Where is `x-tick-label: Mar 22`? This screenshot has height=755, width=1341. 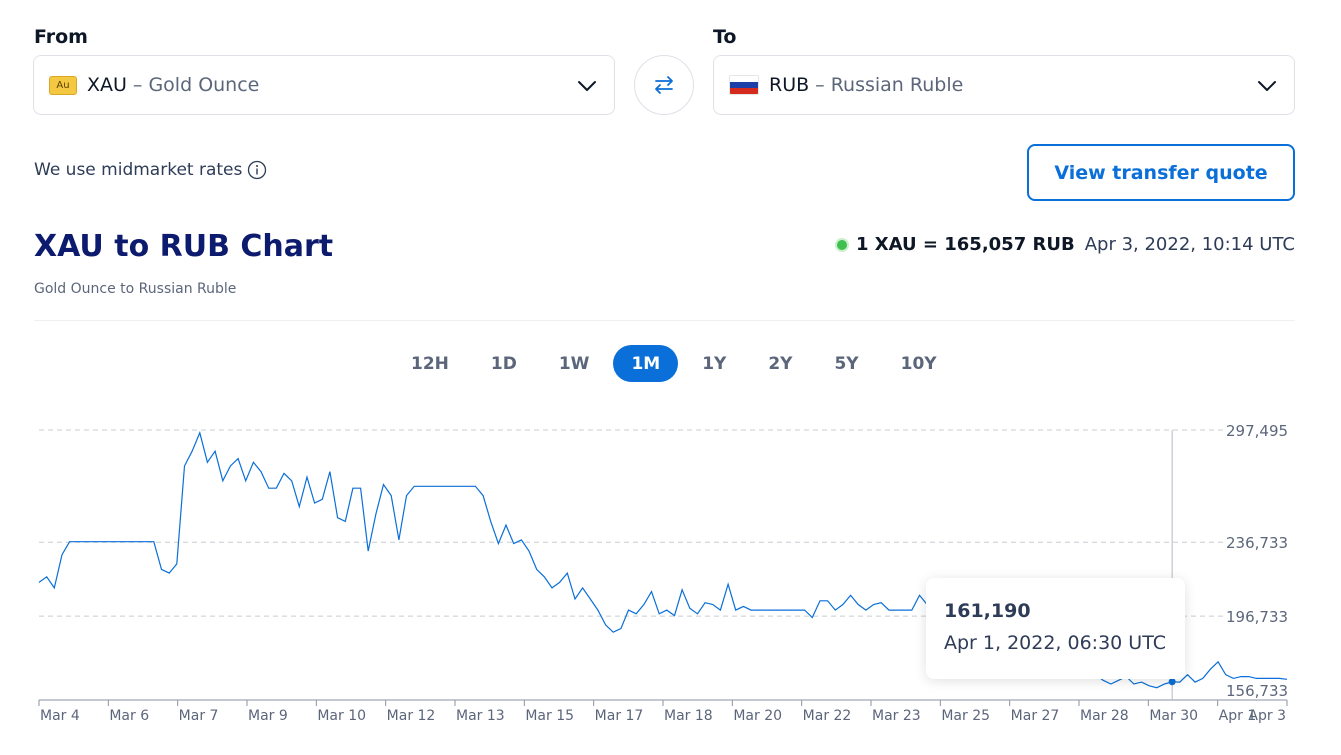
x-tick-label: Mar 22 is located at coordinates (827, 716).